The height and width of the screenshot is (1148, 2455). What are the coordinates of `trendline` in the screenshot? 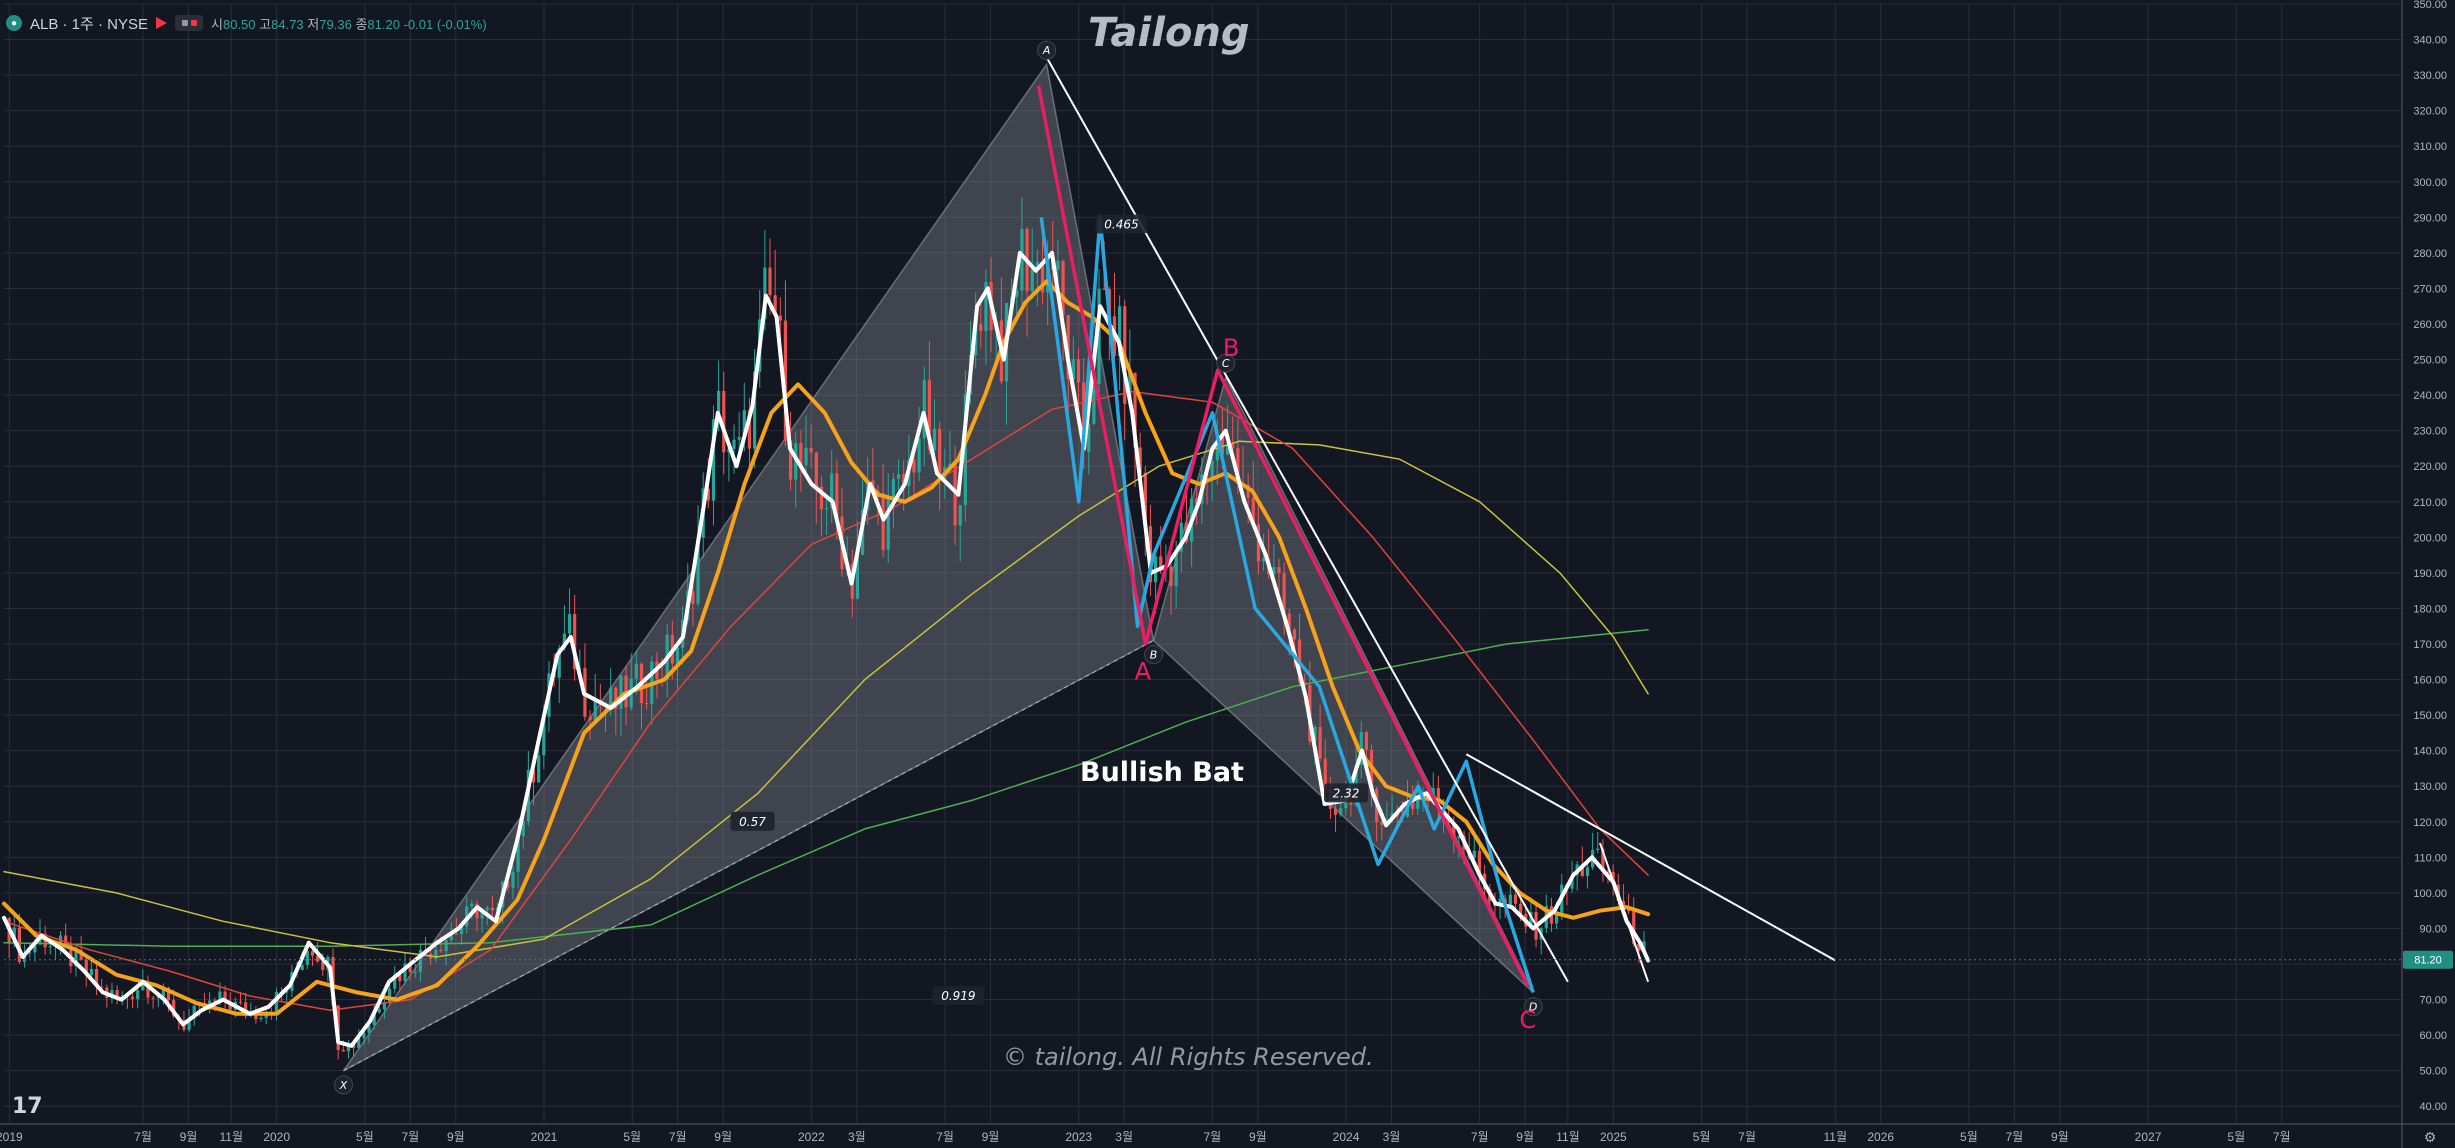 It's located at (1650, 857).